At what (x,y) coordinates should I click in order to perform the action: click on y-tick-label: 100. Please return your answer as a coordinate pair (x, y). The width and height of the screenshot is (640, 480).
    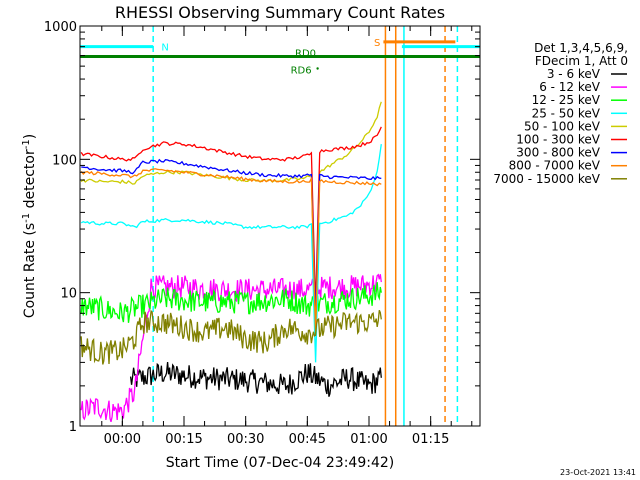
    Looking at the image, I should click on (64, 160).